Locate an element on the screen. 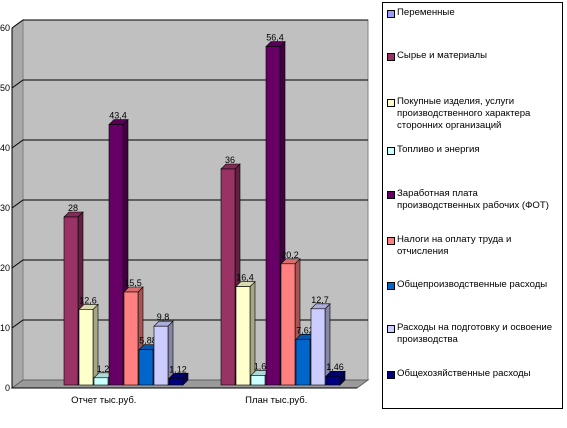 The width and height of the screenshot is (567, 428). legend-label: Общепроизводственные расходы is located at coordinates (472, 284).